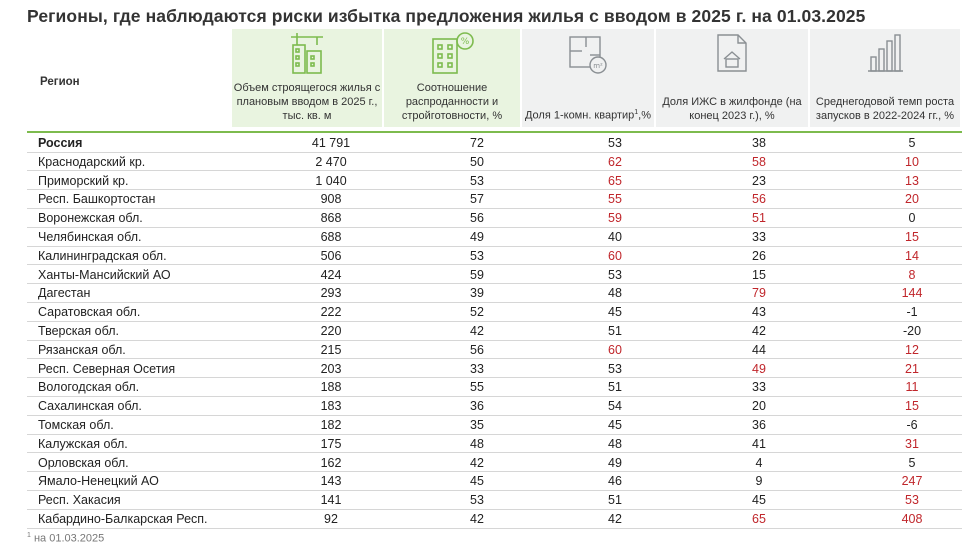 This screenshot has height=545, width=968. Describe the element at coordinates (912, 425) in the screenshot. I see `table-cell: -6` at that location.